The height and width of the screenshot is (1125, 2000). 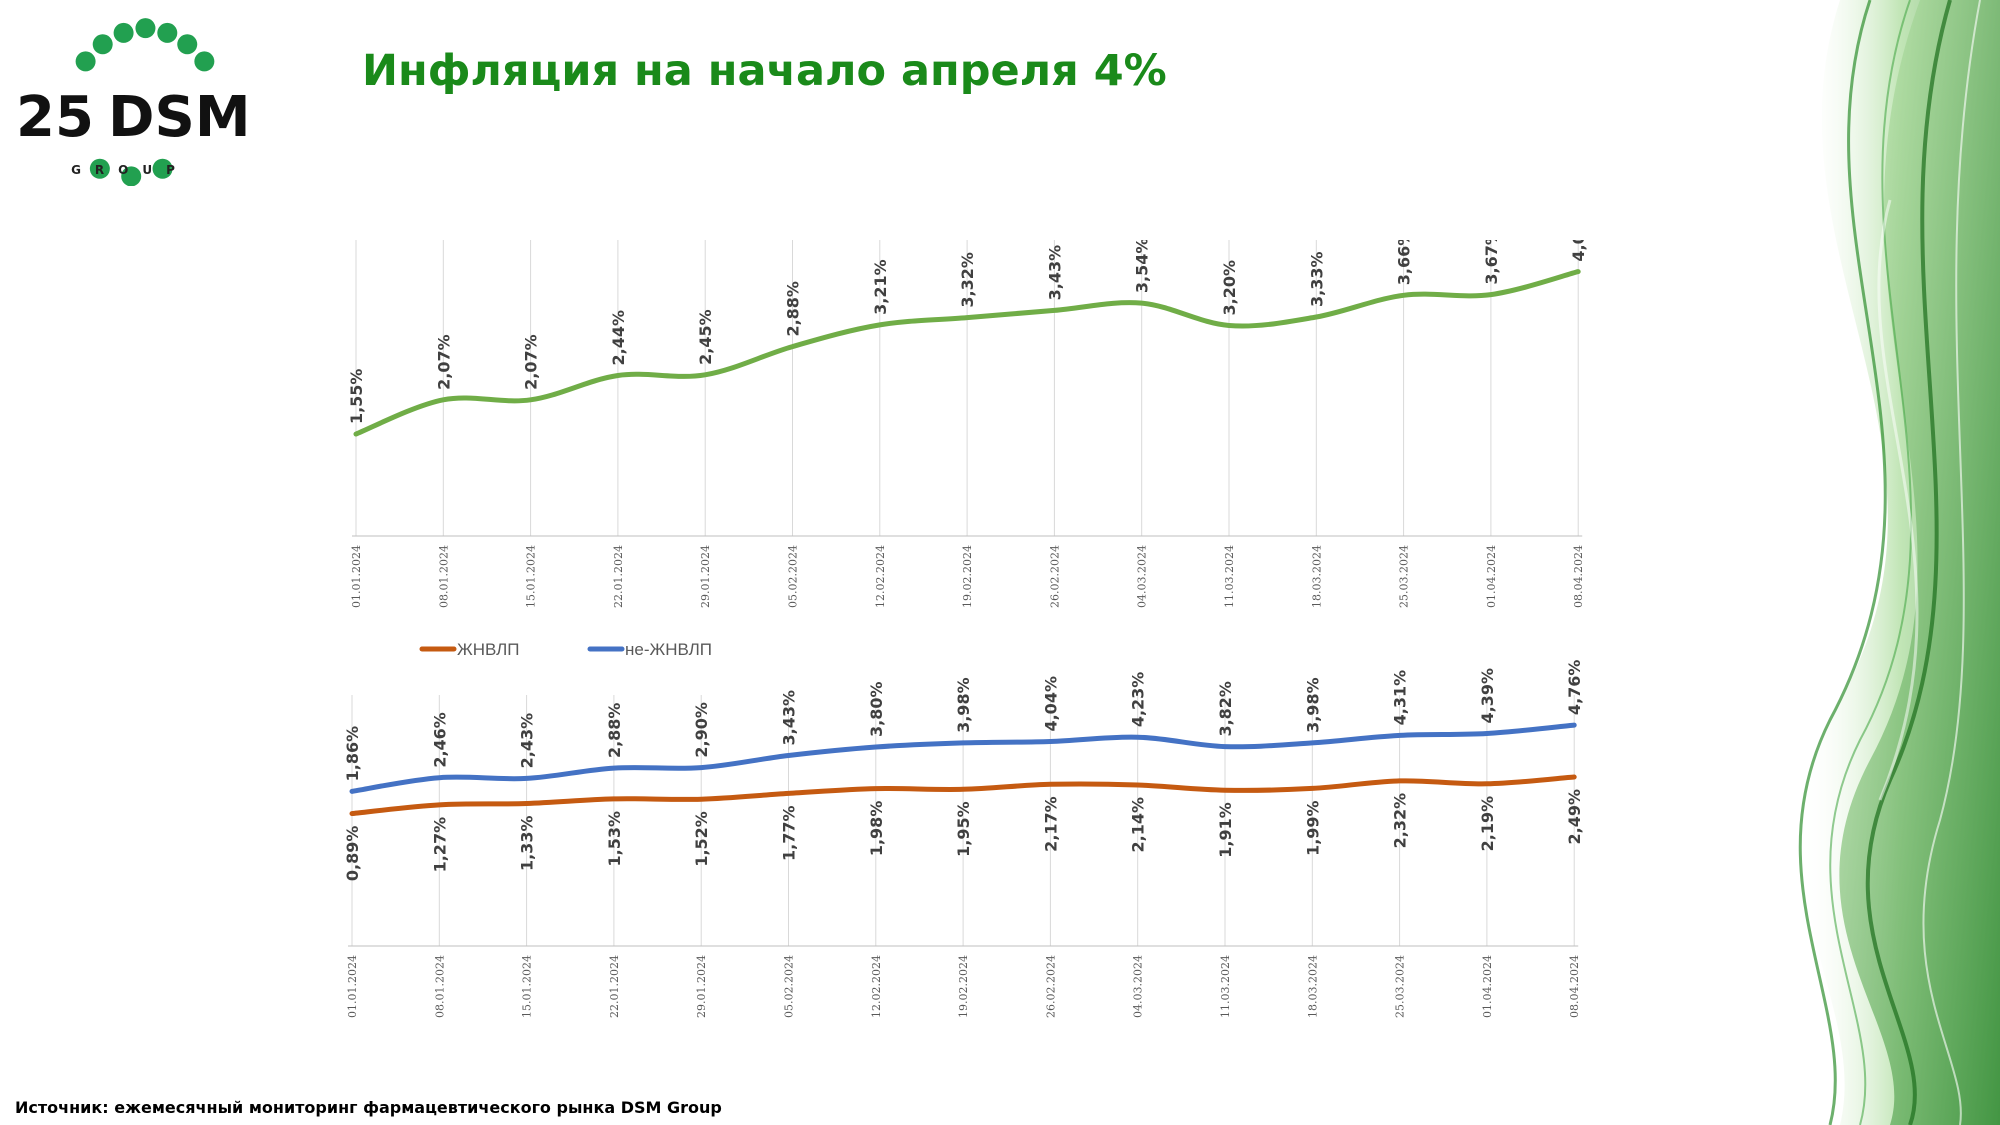 I want to click on total-data-label: 2,88%, so click(x=793, y=309).